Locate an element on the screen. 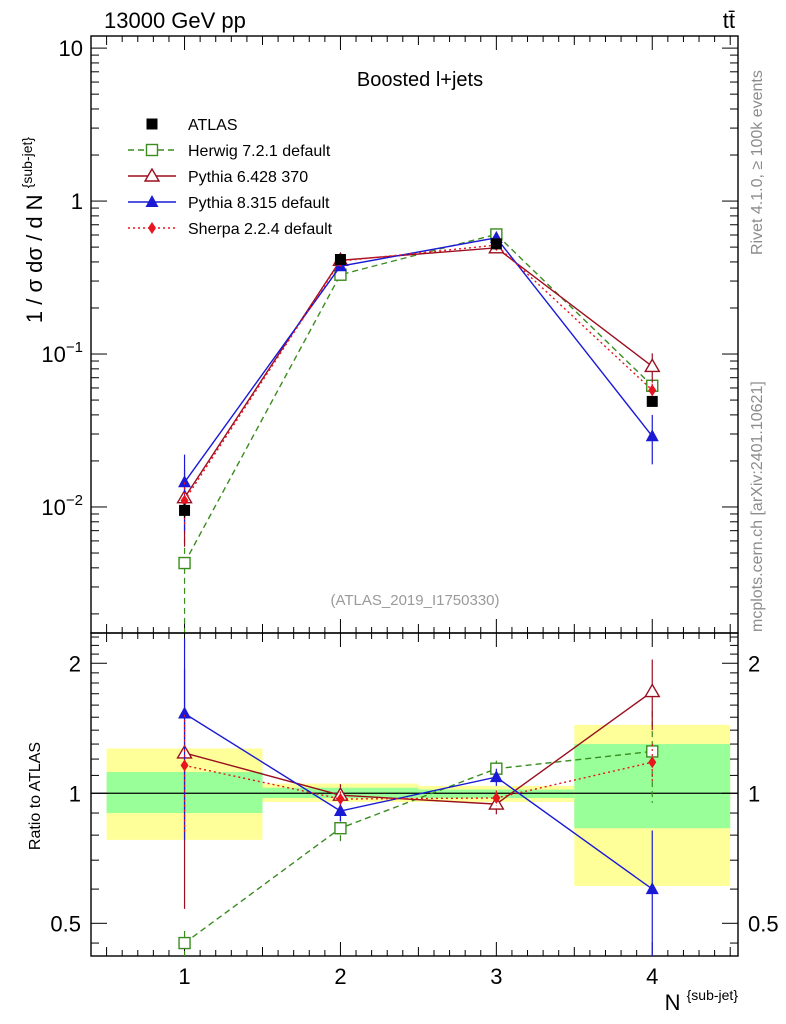 The width and height of the screenshot is (786, 1024). main-y-tick-label-exp: −2 is located at coordinates (74, 500).